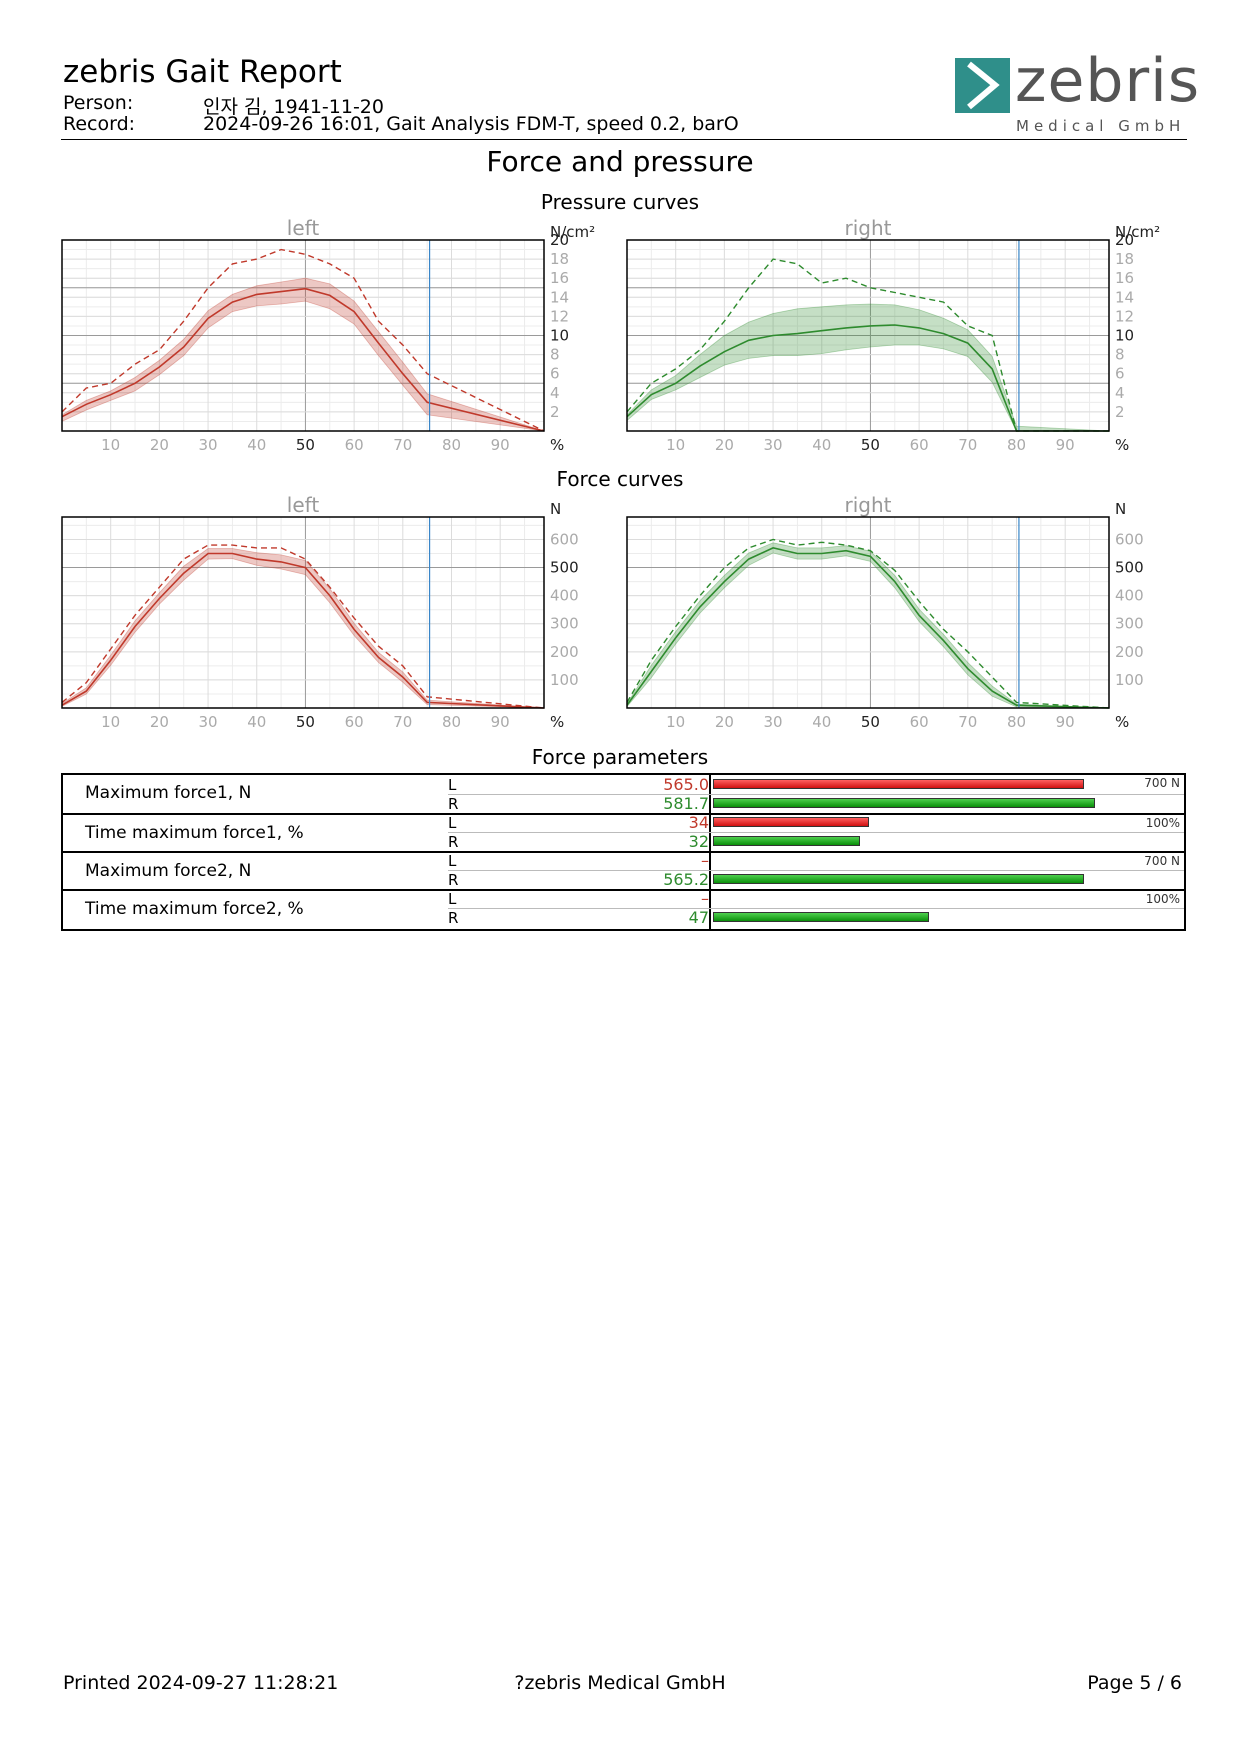  Describe the element at coordinates (555, 393) in the screenshot. I see `y-tick-label: 4` at that location.